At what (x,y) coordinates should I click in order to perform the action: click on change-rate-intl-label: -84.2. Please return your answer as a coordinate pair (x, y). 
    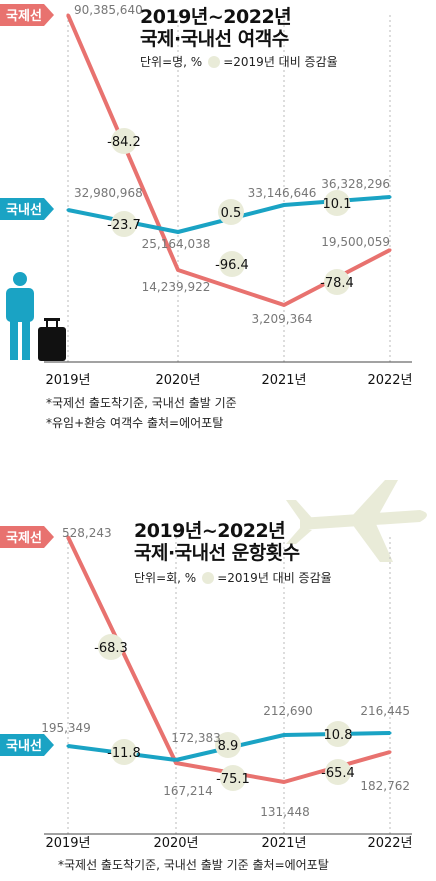
    Looking at the image, I should click on (124, 142).